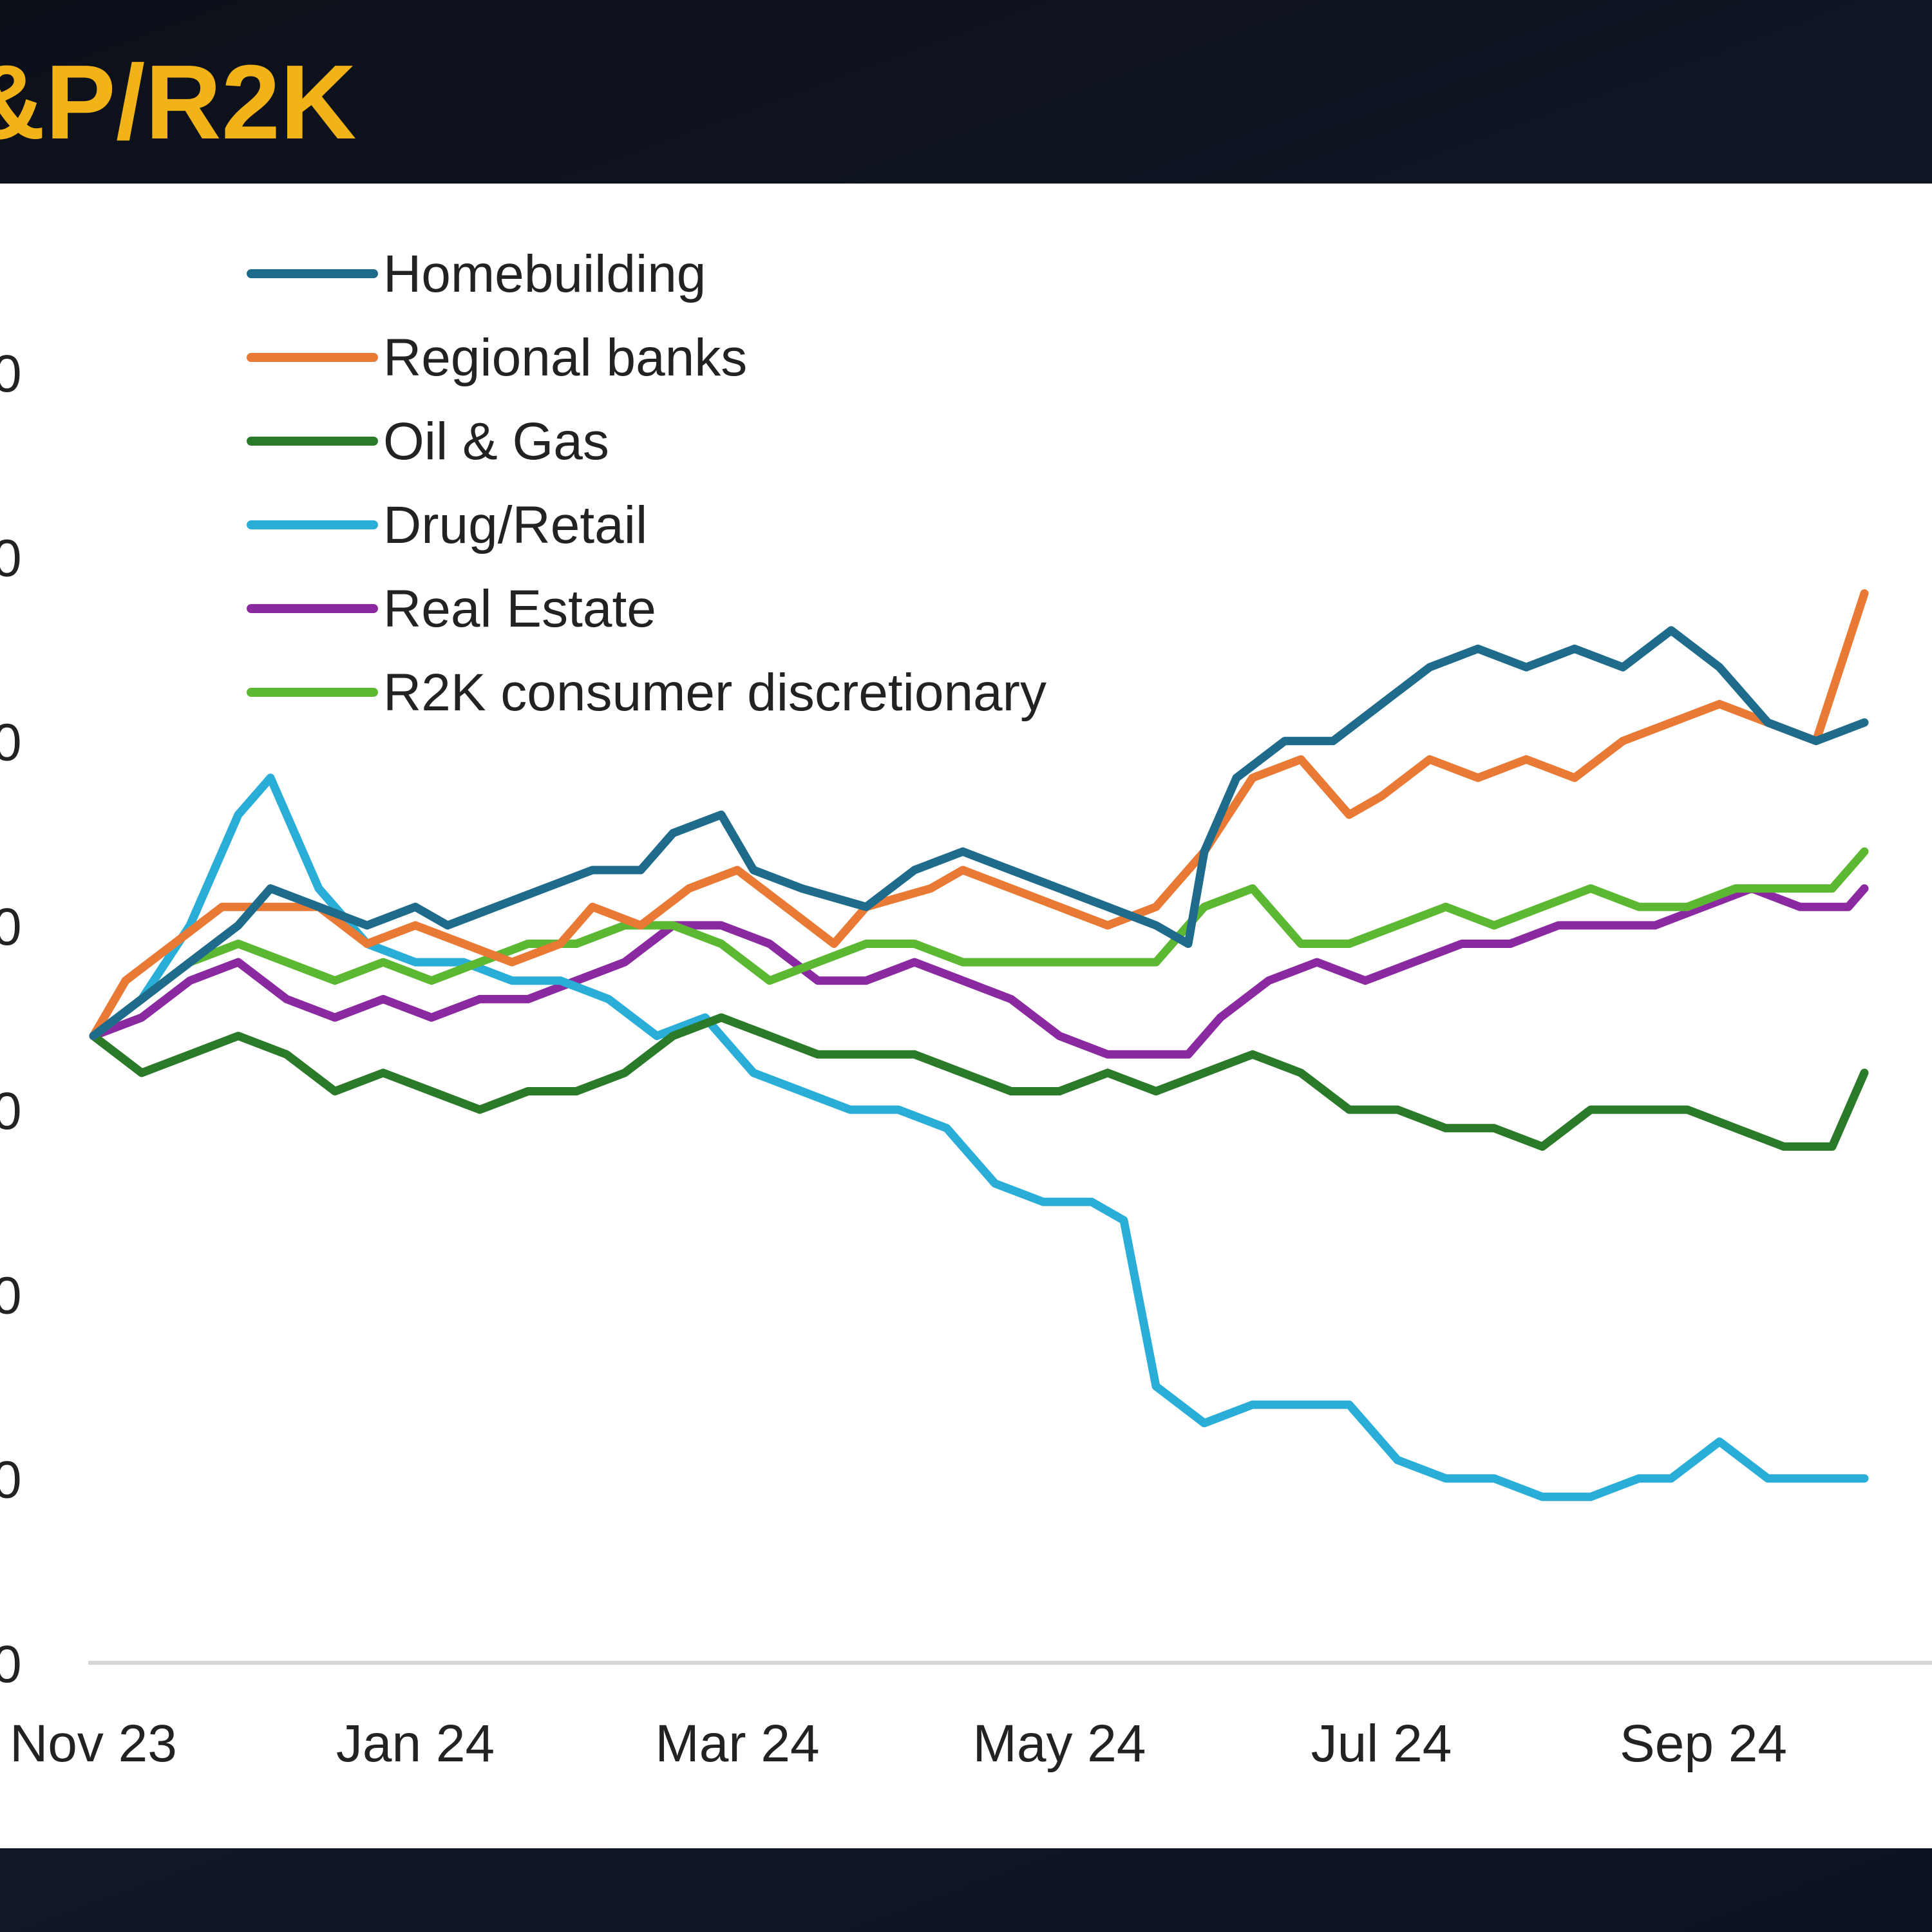 The width and height of the screenshot is (1932, 1932). Describe the element at coordinates (544, 274) in the screenshot. I see `legend-label: Homebuilding` at that location.